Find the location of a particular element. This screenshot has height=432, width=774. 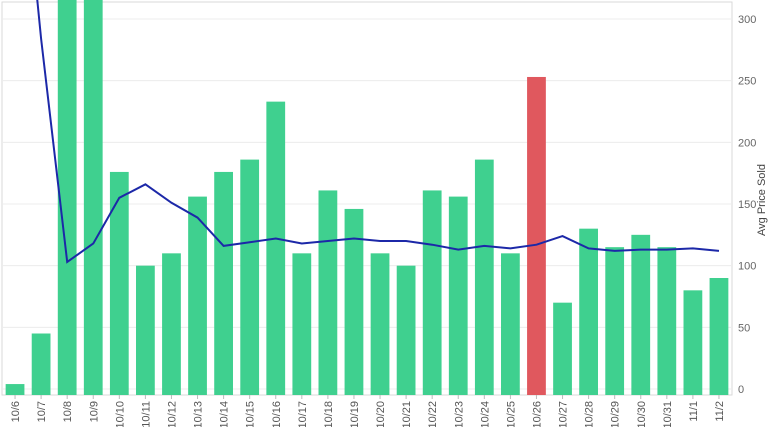

x-tick-label: 10/23 is located at coordinates (459, 414).